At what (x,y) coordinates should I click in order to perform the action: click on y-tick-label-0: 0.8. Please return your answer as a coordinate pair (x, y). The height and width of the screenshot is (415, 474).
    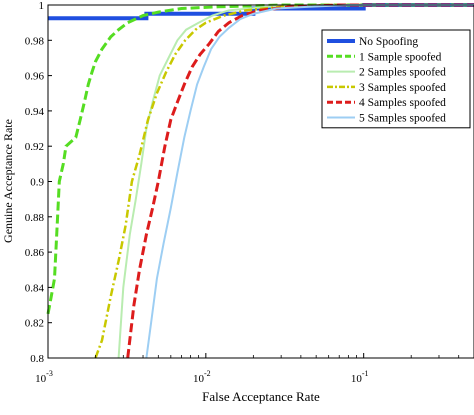
    Looking at the image, I should click on (37, 359).